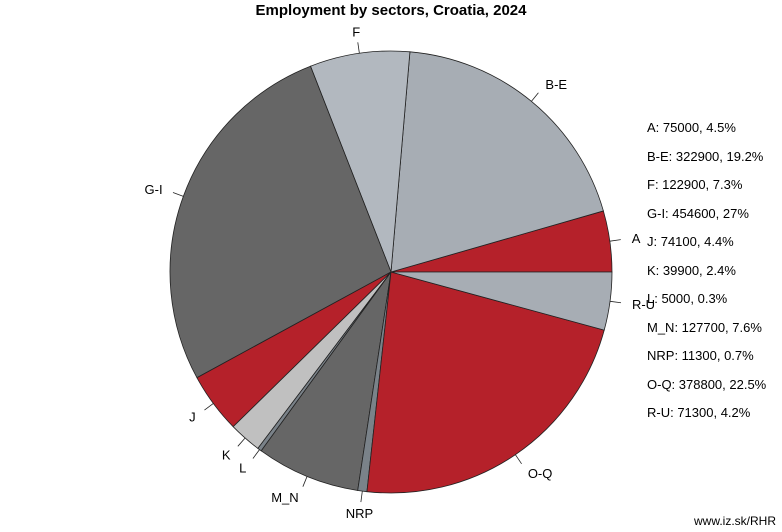  Describe the element at coordinates (154, 189) in the screenshot. I see `slice-label: G-I` at that location.